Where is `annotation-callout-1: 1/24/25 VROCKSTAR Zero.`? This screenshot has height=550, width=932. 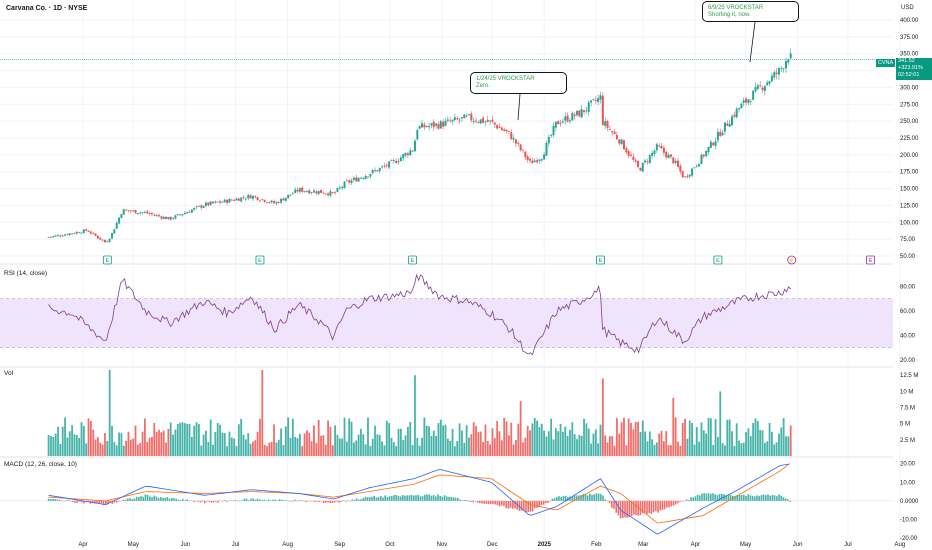
annotation-callout-1: 1/24/25 VROCKSTAR Zero. is located at coordinates (518, 83).